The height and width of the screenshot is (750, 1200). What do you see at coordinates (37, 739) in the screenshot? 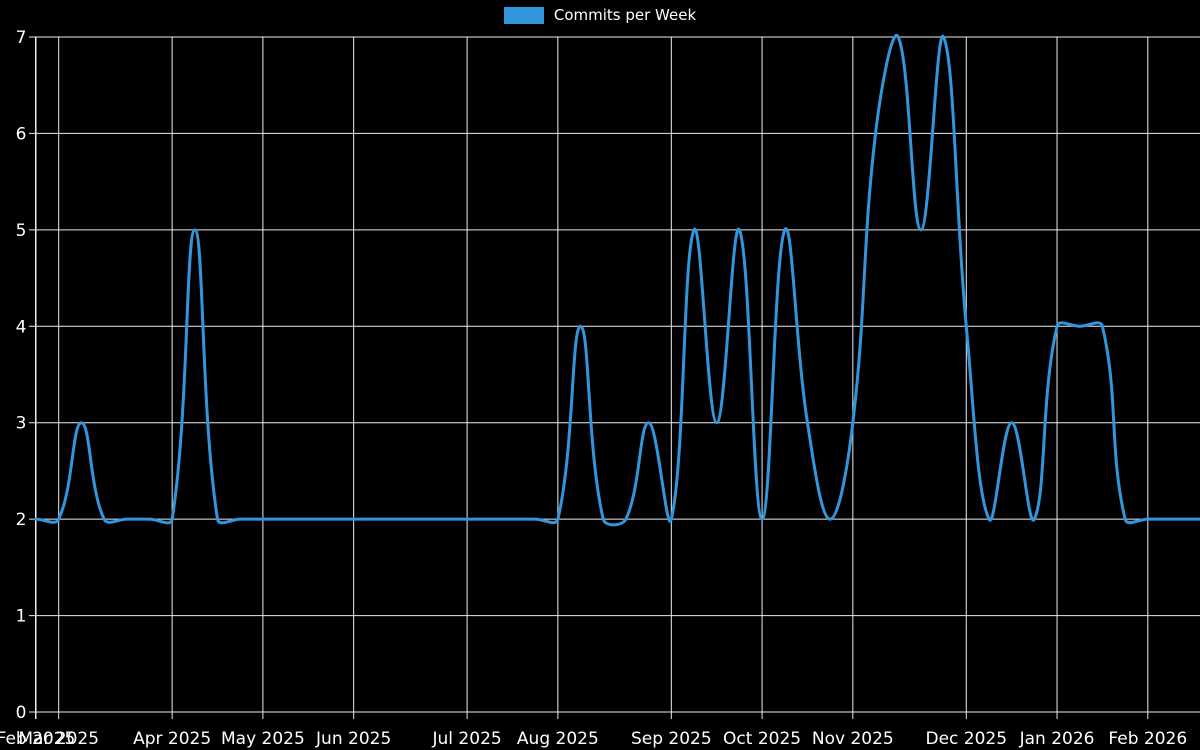
I see `x-tick-label: Feb 2025` at bounding box center [37, 739].